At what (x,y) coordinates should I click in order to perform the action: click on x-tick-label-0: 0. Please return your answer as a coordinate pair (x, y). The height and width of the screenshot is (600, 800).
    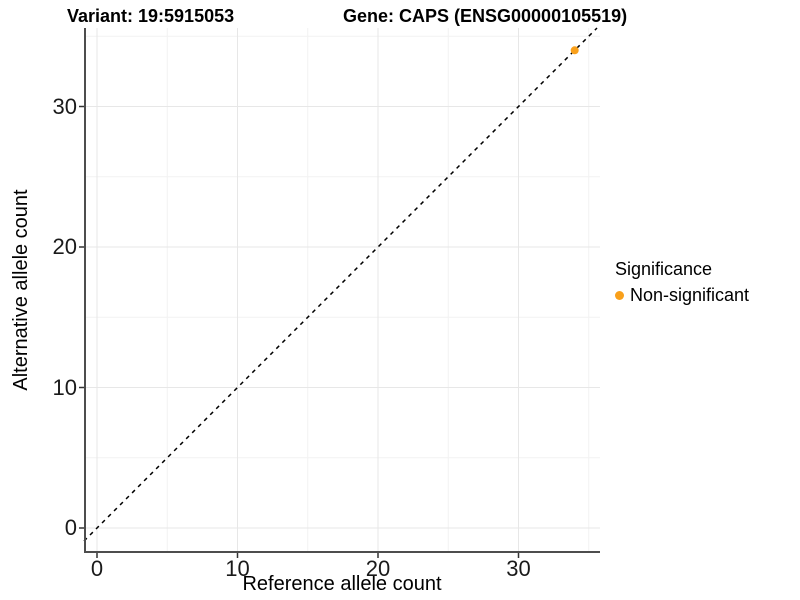
    Looking at the image, I should click on (97, 568).